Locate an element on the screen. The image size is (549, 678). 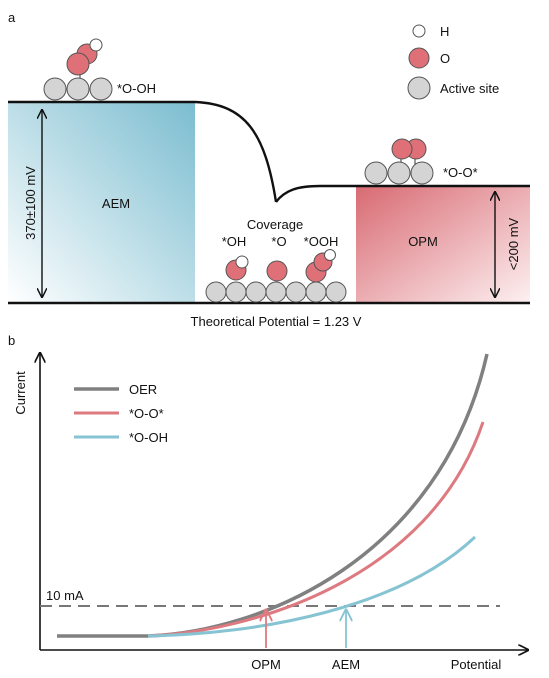
aem-label: AEM is located at coordinates (116, 203).